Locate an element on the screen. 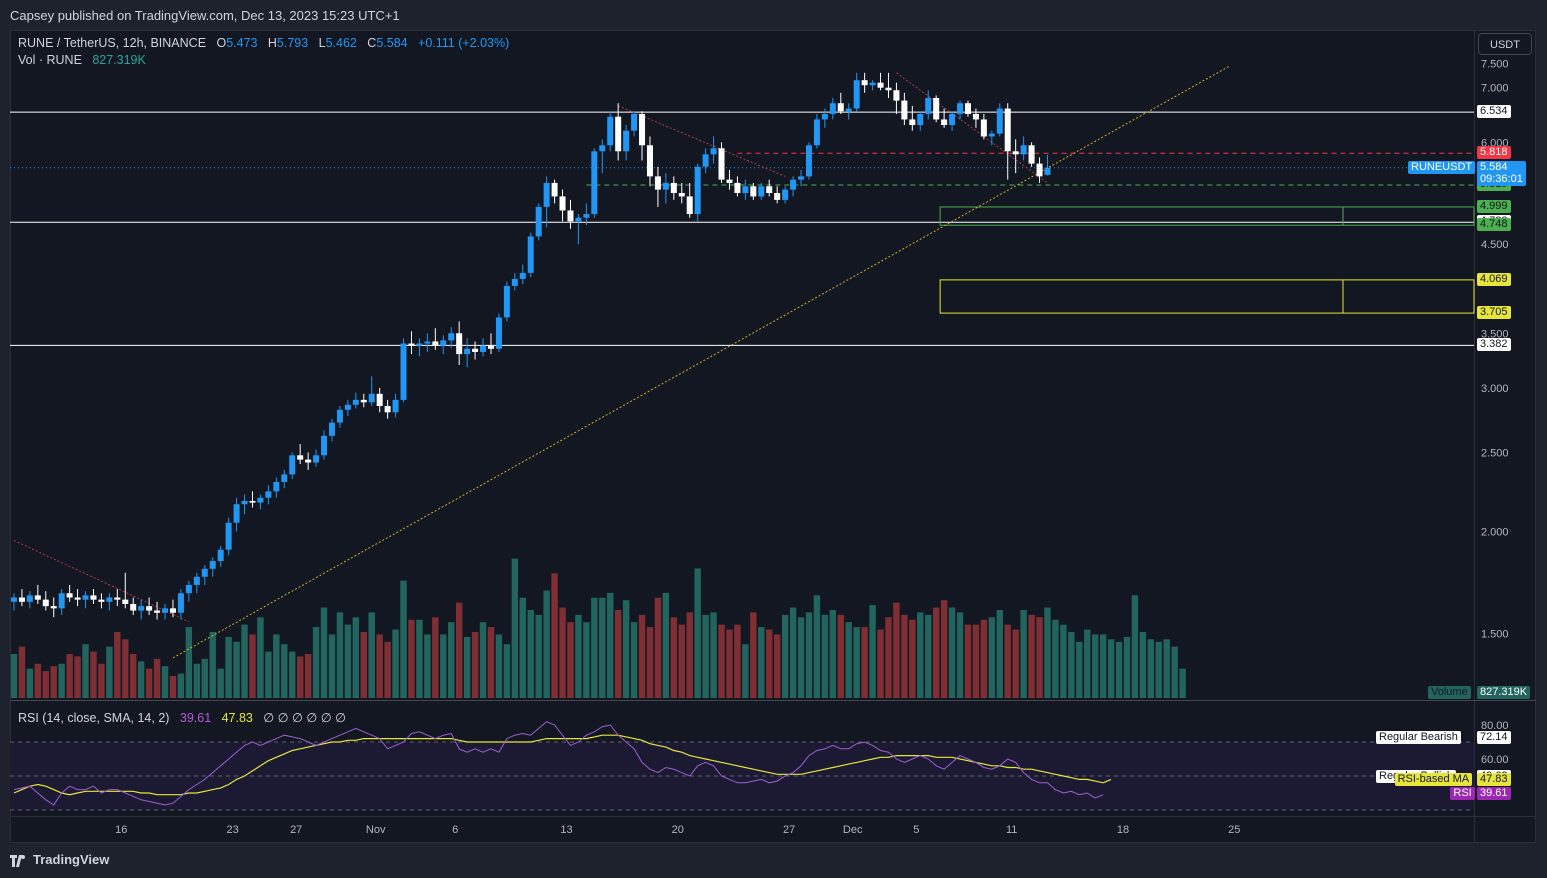  price-level-label: 4.069 is located at coordinates (1494, 279).